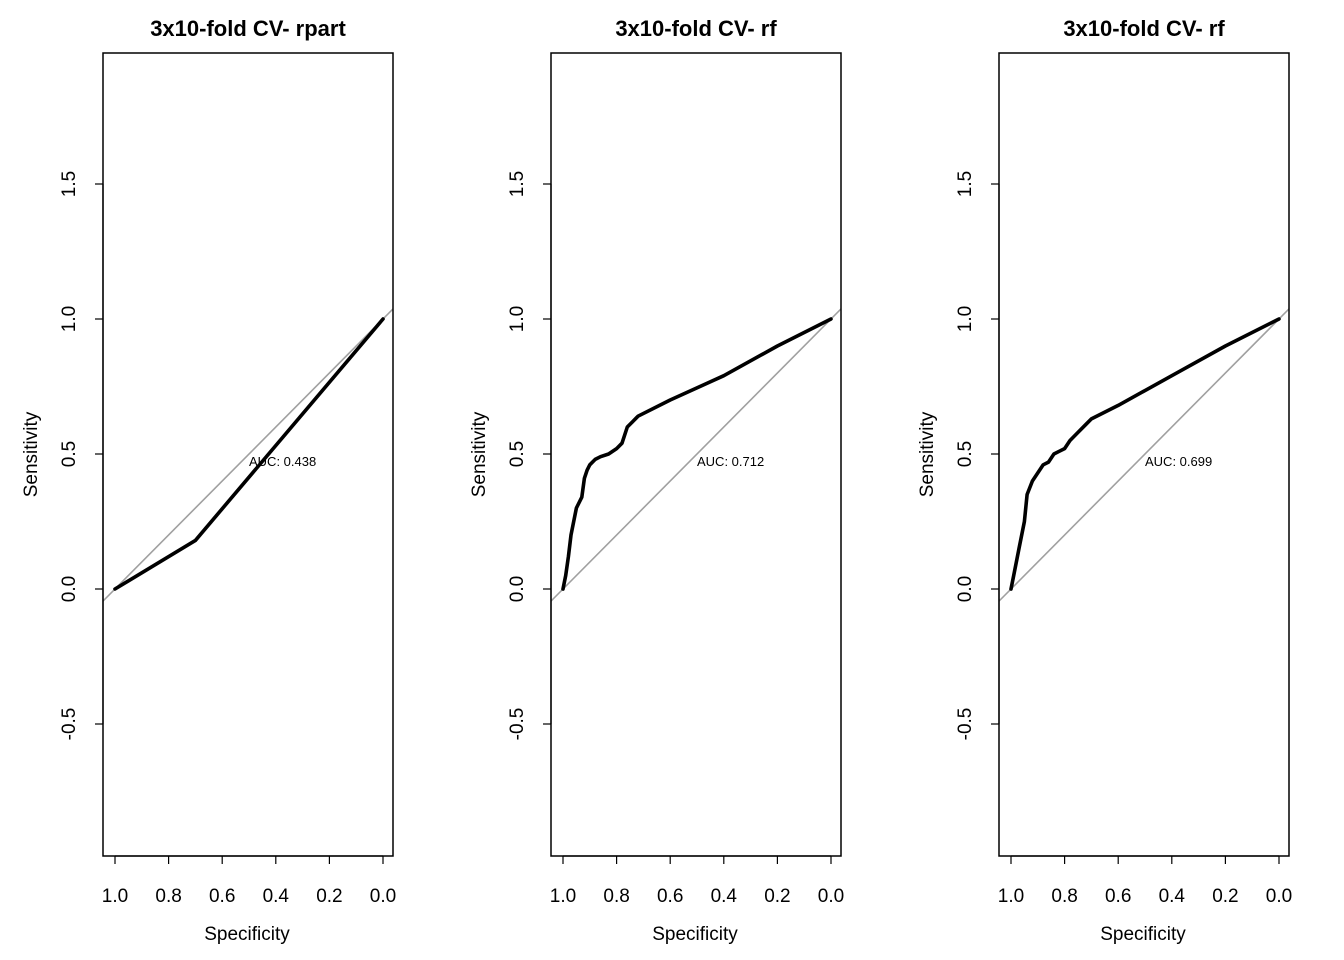 The image size is (1344, 960). What do you see at coordinates (282, 461) in the screenshot?
I see `auc-annotation: AUC: 0.438` at bounding box center [282, 461].